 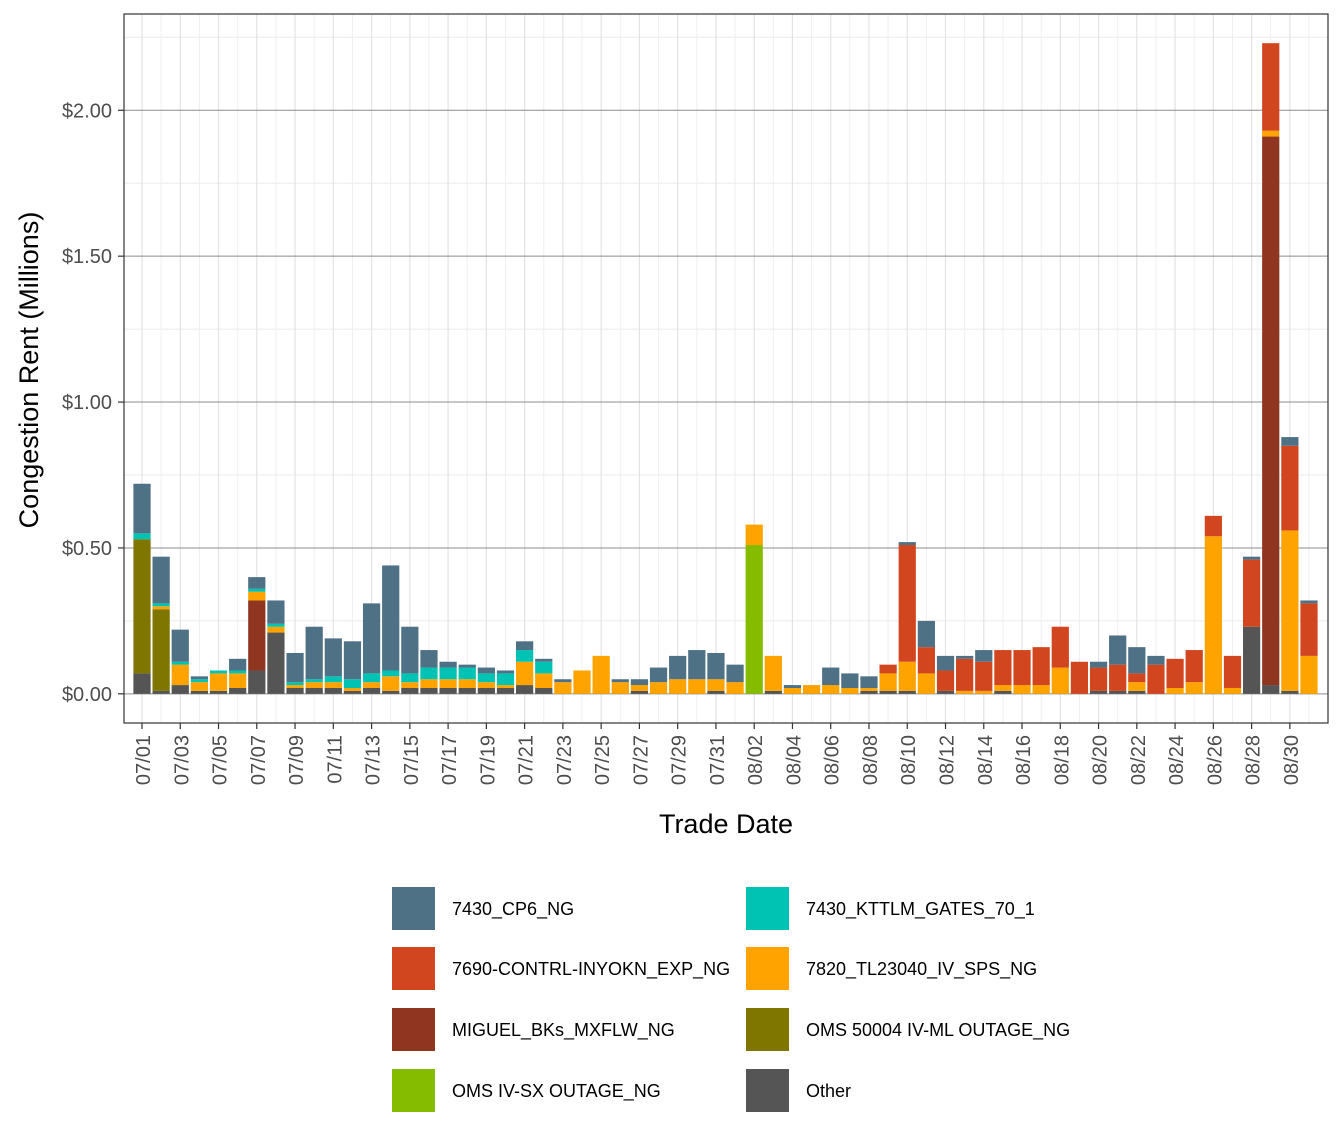 What do you see at coordinates (828, 1091) in the screenshot?
I see `legend-label: Other` at bounding box center [828, 1091].